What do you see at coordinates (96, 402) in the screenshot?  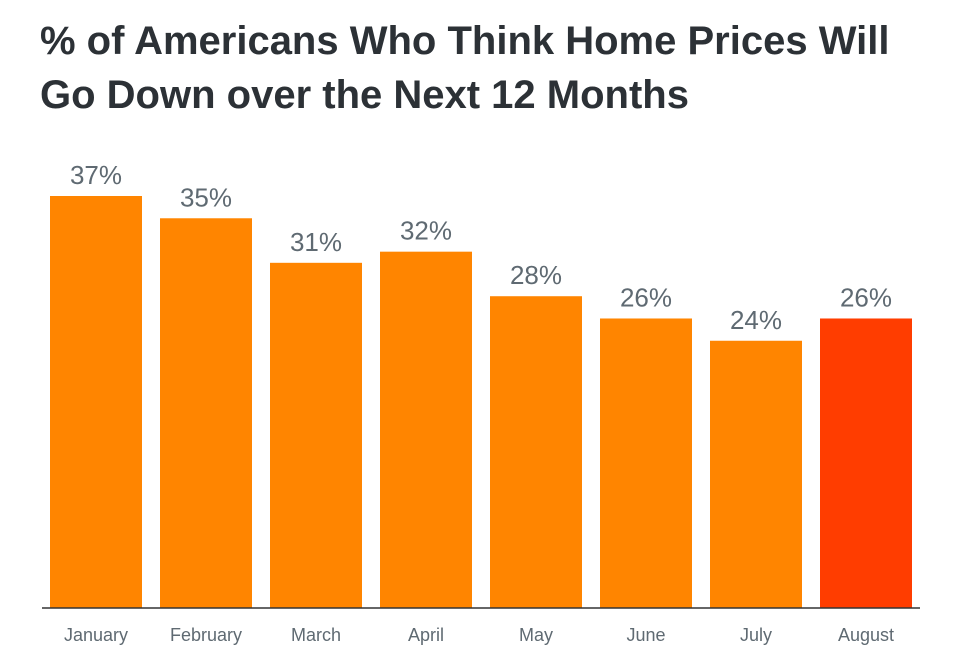 I see `bar-january` at bounding box center [96, 402].